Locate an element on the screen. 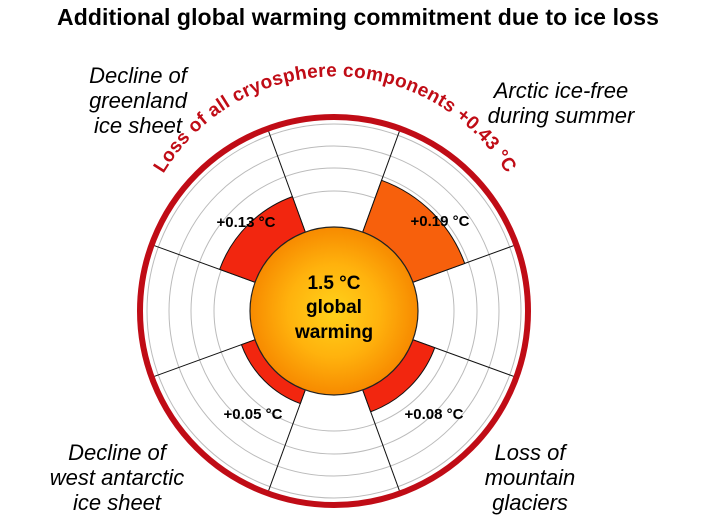 The width and height of the screenshot is (716, 532). value-arctic: +0.19 °C is located at coordinates (440, 221).